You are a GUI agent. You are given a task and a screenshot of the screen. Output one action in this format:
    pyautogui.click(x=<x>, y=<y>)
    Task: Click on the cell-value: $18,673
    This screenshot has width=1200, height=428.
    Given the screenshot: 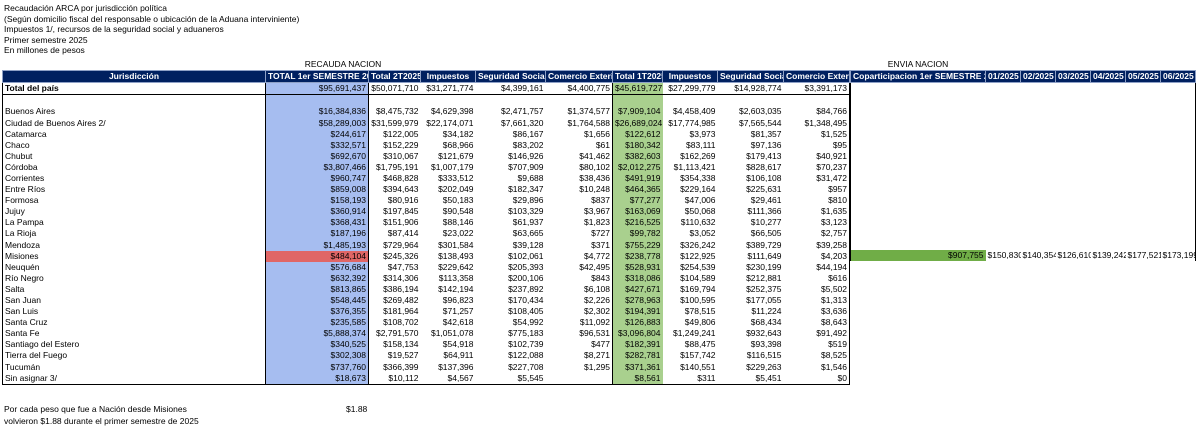 What is the action you would take?
    pyautogui.click(x=317, y=378)
    